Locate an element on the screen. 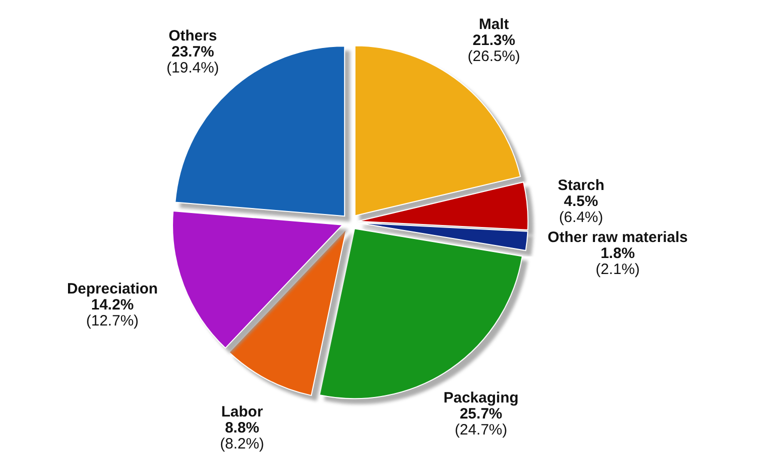  data-label: 4.5% (6.4%) is located at coordinates (581, 209).